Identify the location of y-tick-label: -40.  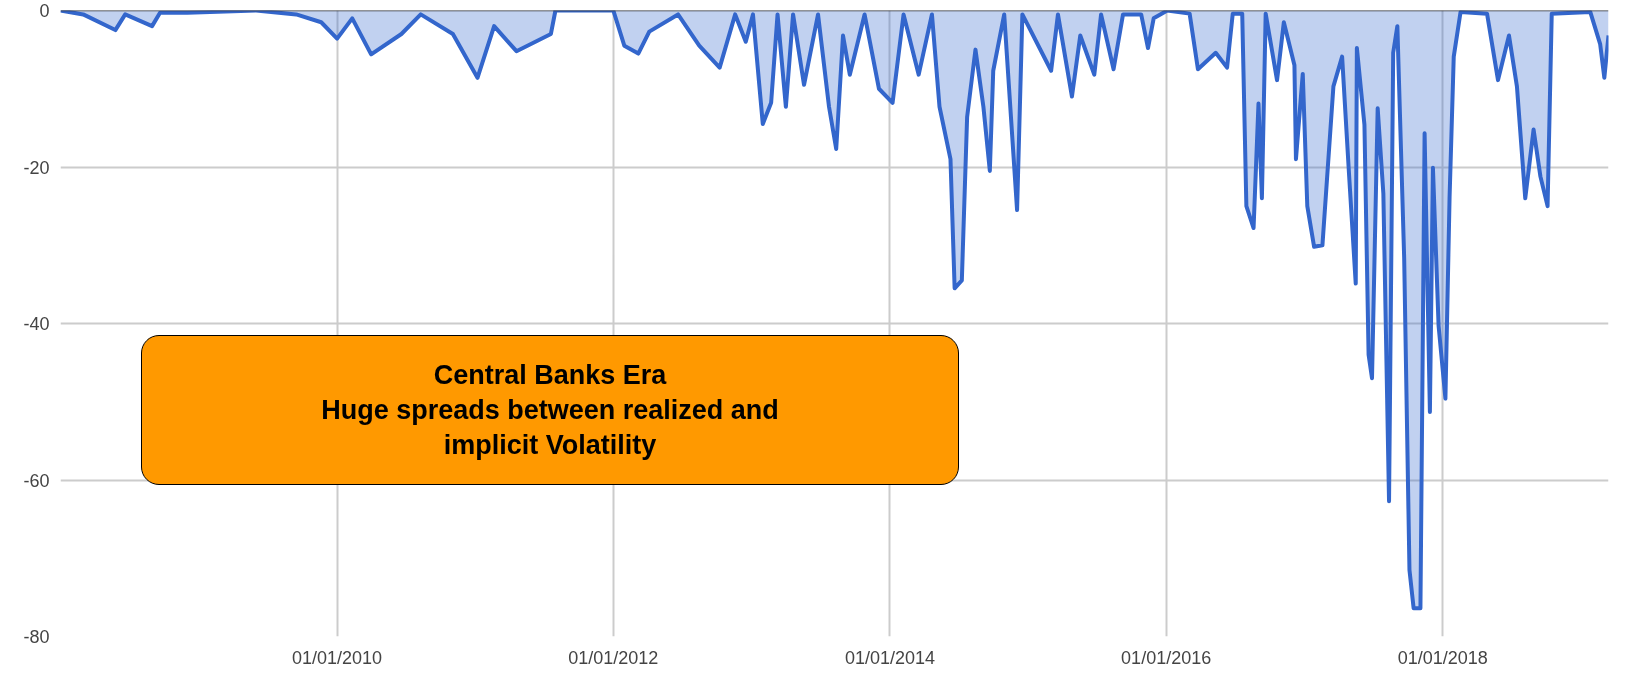
(36, 324).